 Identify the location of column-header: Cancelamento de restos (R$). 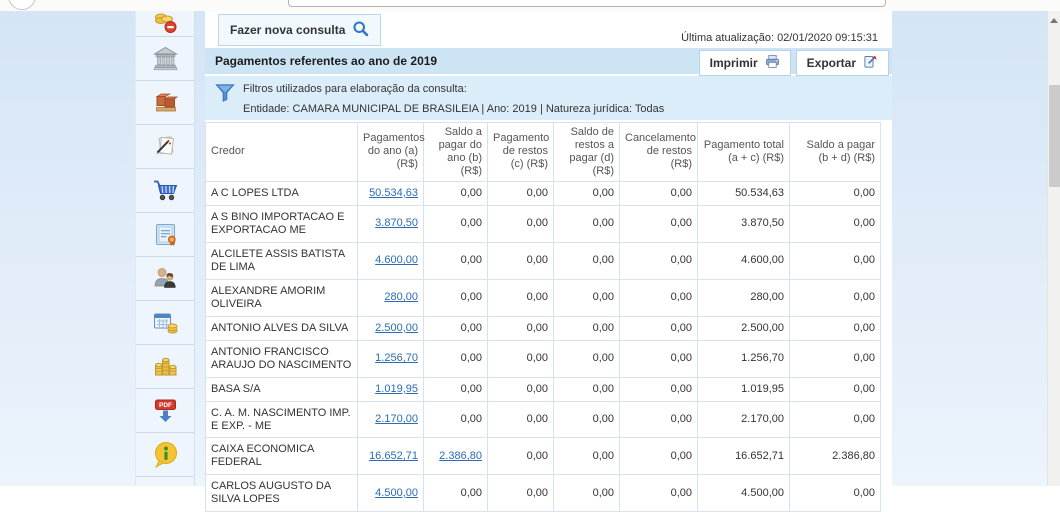
(659, 152).